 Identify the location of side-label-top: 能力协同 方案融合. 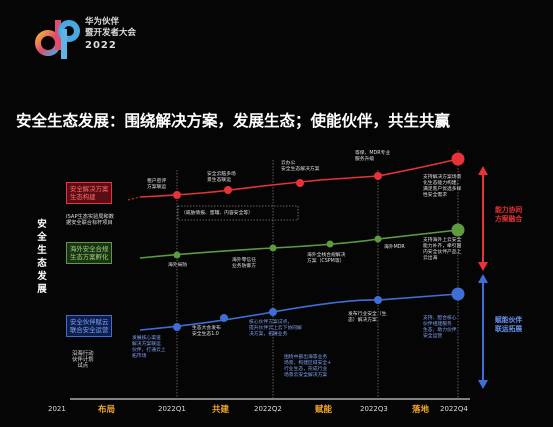
(509, 214).